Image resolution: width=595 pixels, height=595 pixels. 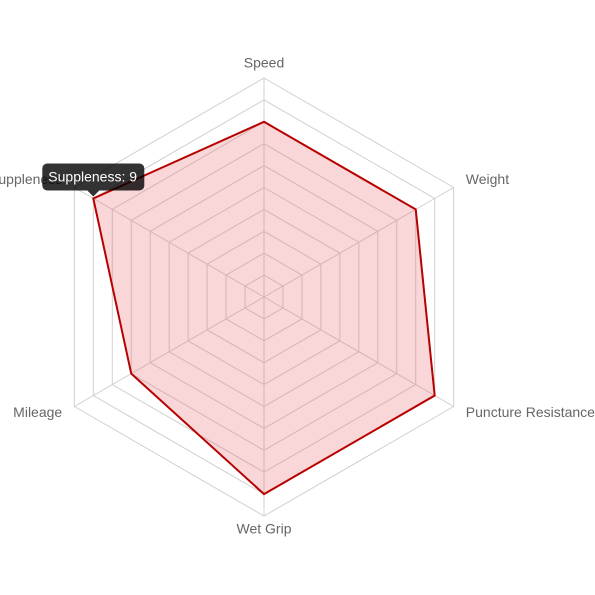 What do you see at coordinates (487, 179) in the screenshot?
I see `point-label: Weight` at bounding box center [487, 179].